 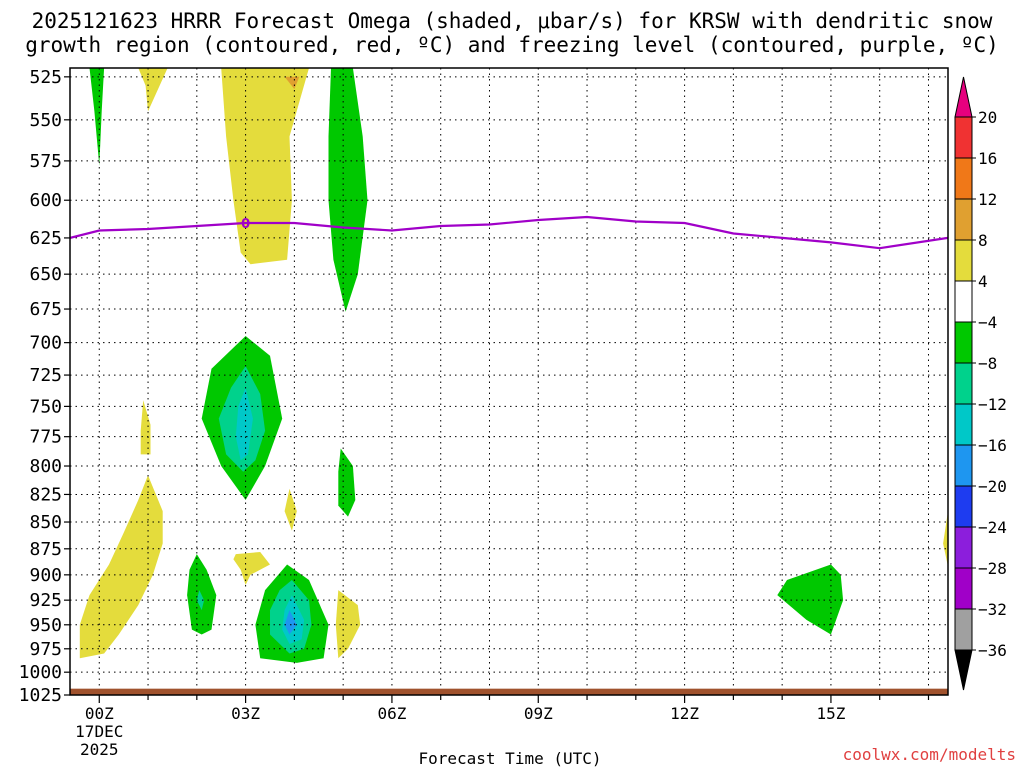 I want to click on colorbar-top-arrow, so click(x=963, y=97).